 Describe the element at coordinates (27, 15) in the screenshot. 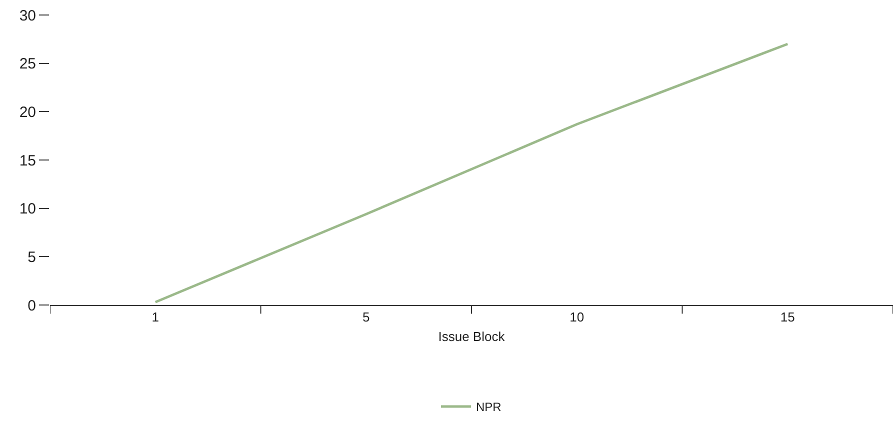

I see `y-tick-label: 30` at that location.